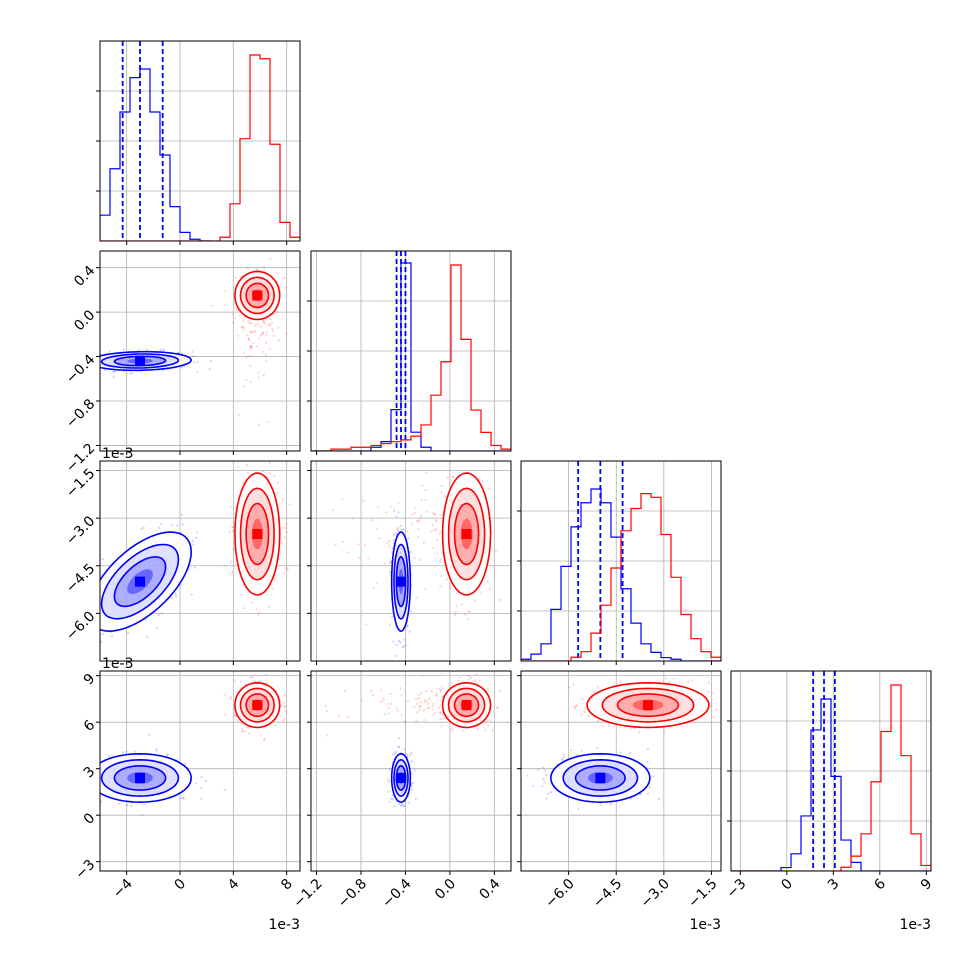 The image size is (970, 970). I want to click on y-tick-label: −0.4, so click(80, 369).